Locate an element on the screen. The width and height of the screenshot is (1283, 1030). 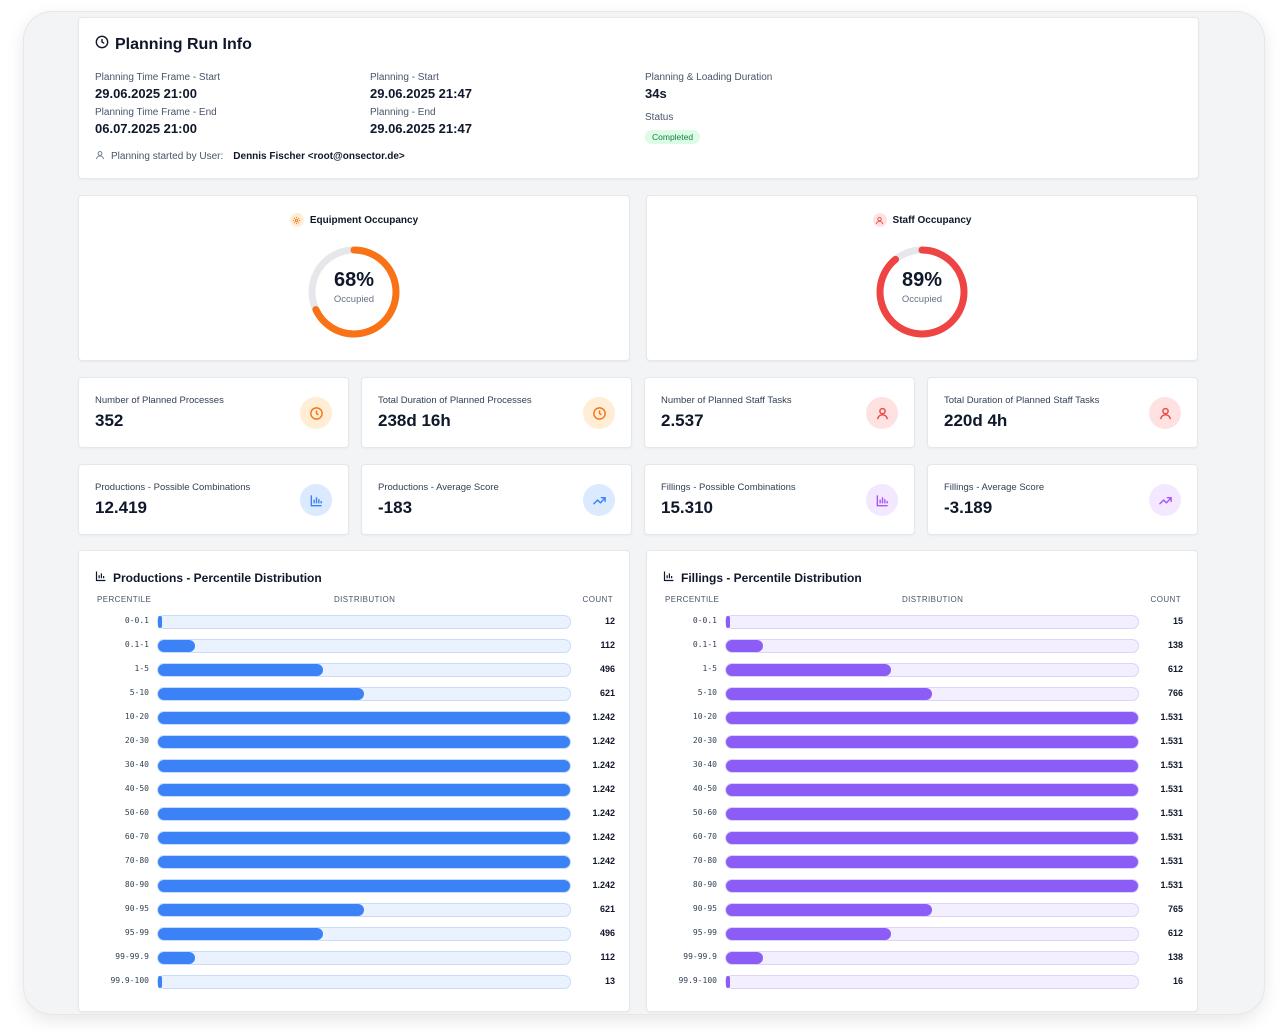
distribution-row: 0-0.1 12 is located at coordinates (355, 622).